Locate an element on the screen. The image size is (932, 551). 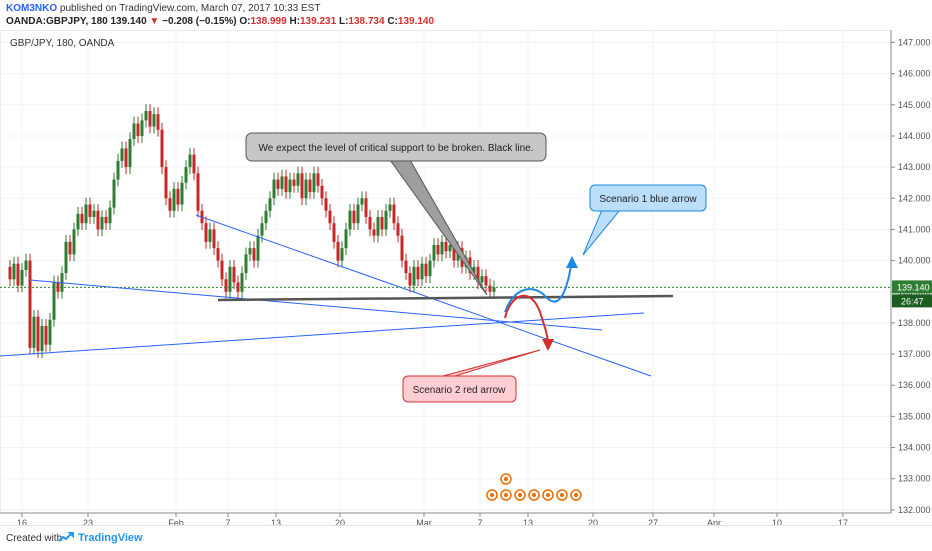
y-tick-label: 147.000 is located at coordinates (914, 42).